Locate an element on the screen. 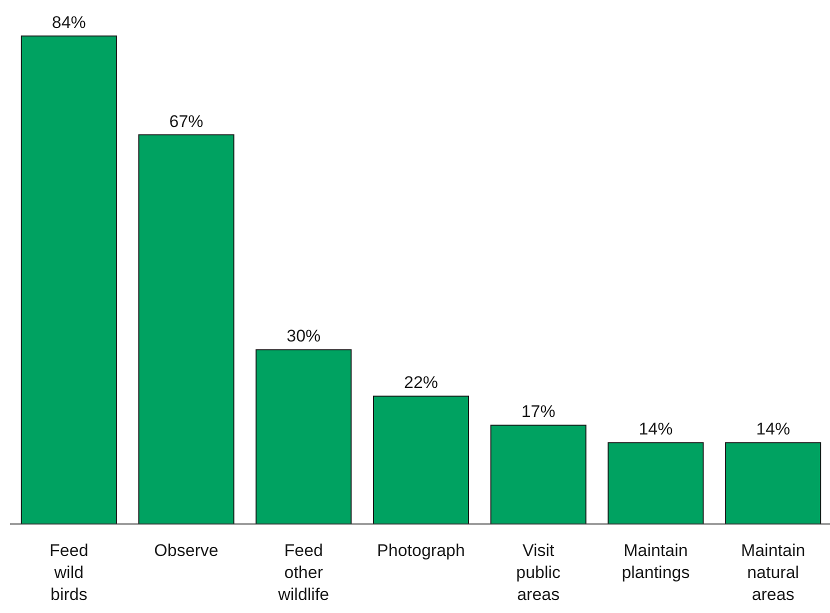 The height and width of the screenshot is (613, 830). x-tick-label: Visit public areas is located at coordinates (539, 572).